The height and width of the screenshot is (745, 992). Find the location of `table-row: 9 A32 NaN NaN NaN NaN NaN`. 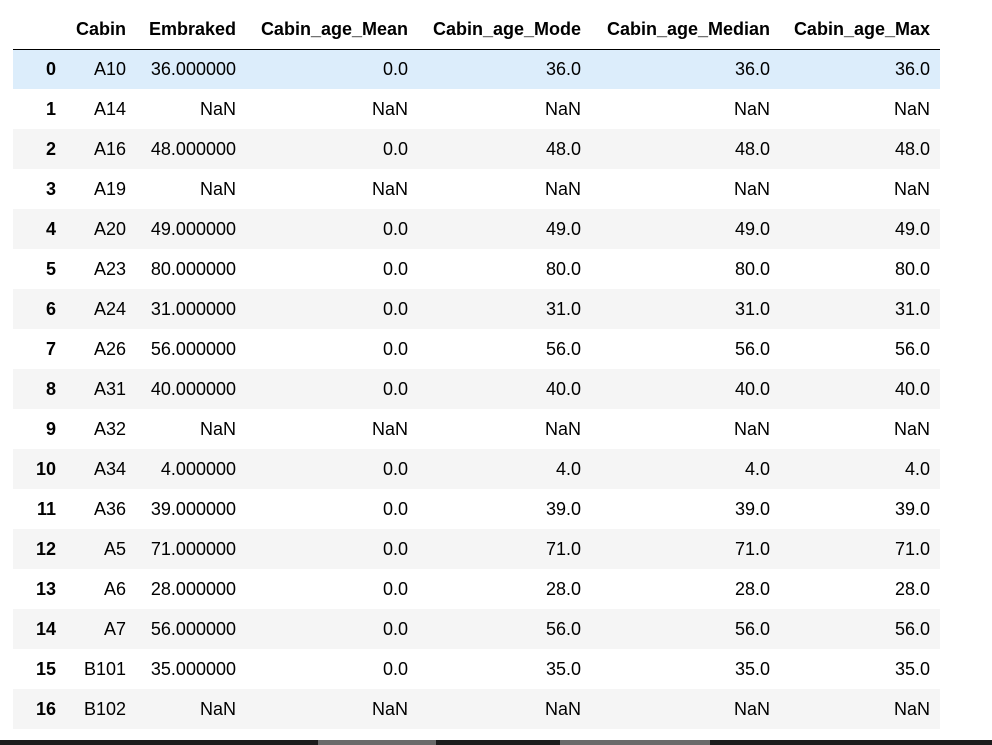

table-row: 9 A32 NaN NaN NaN NaN NaN is located at coordinates (476, 429).